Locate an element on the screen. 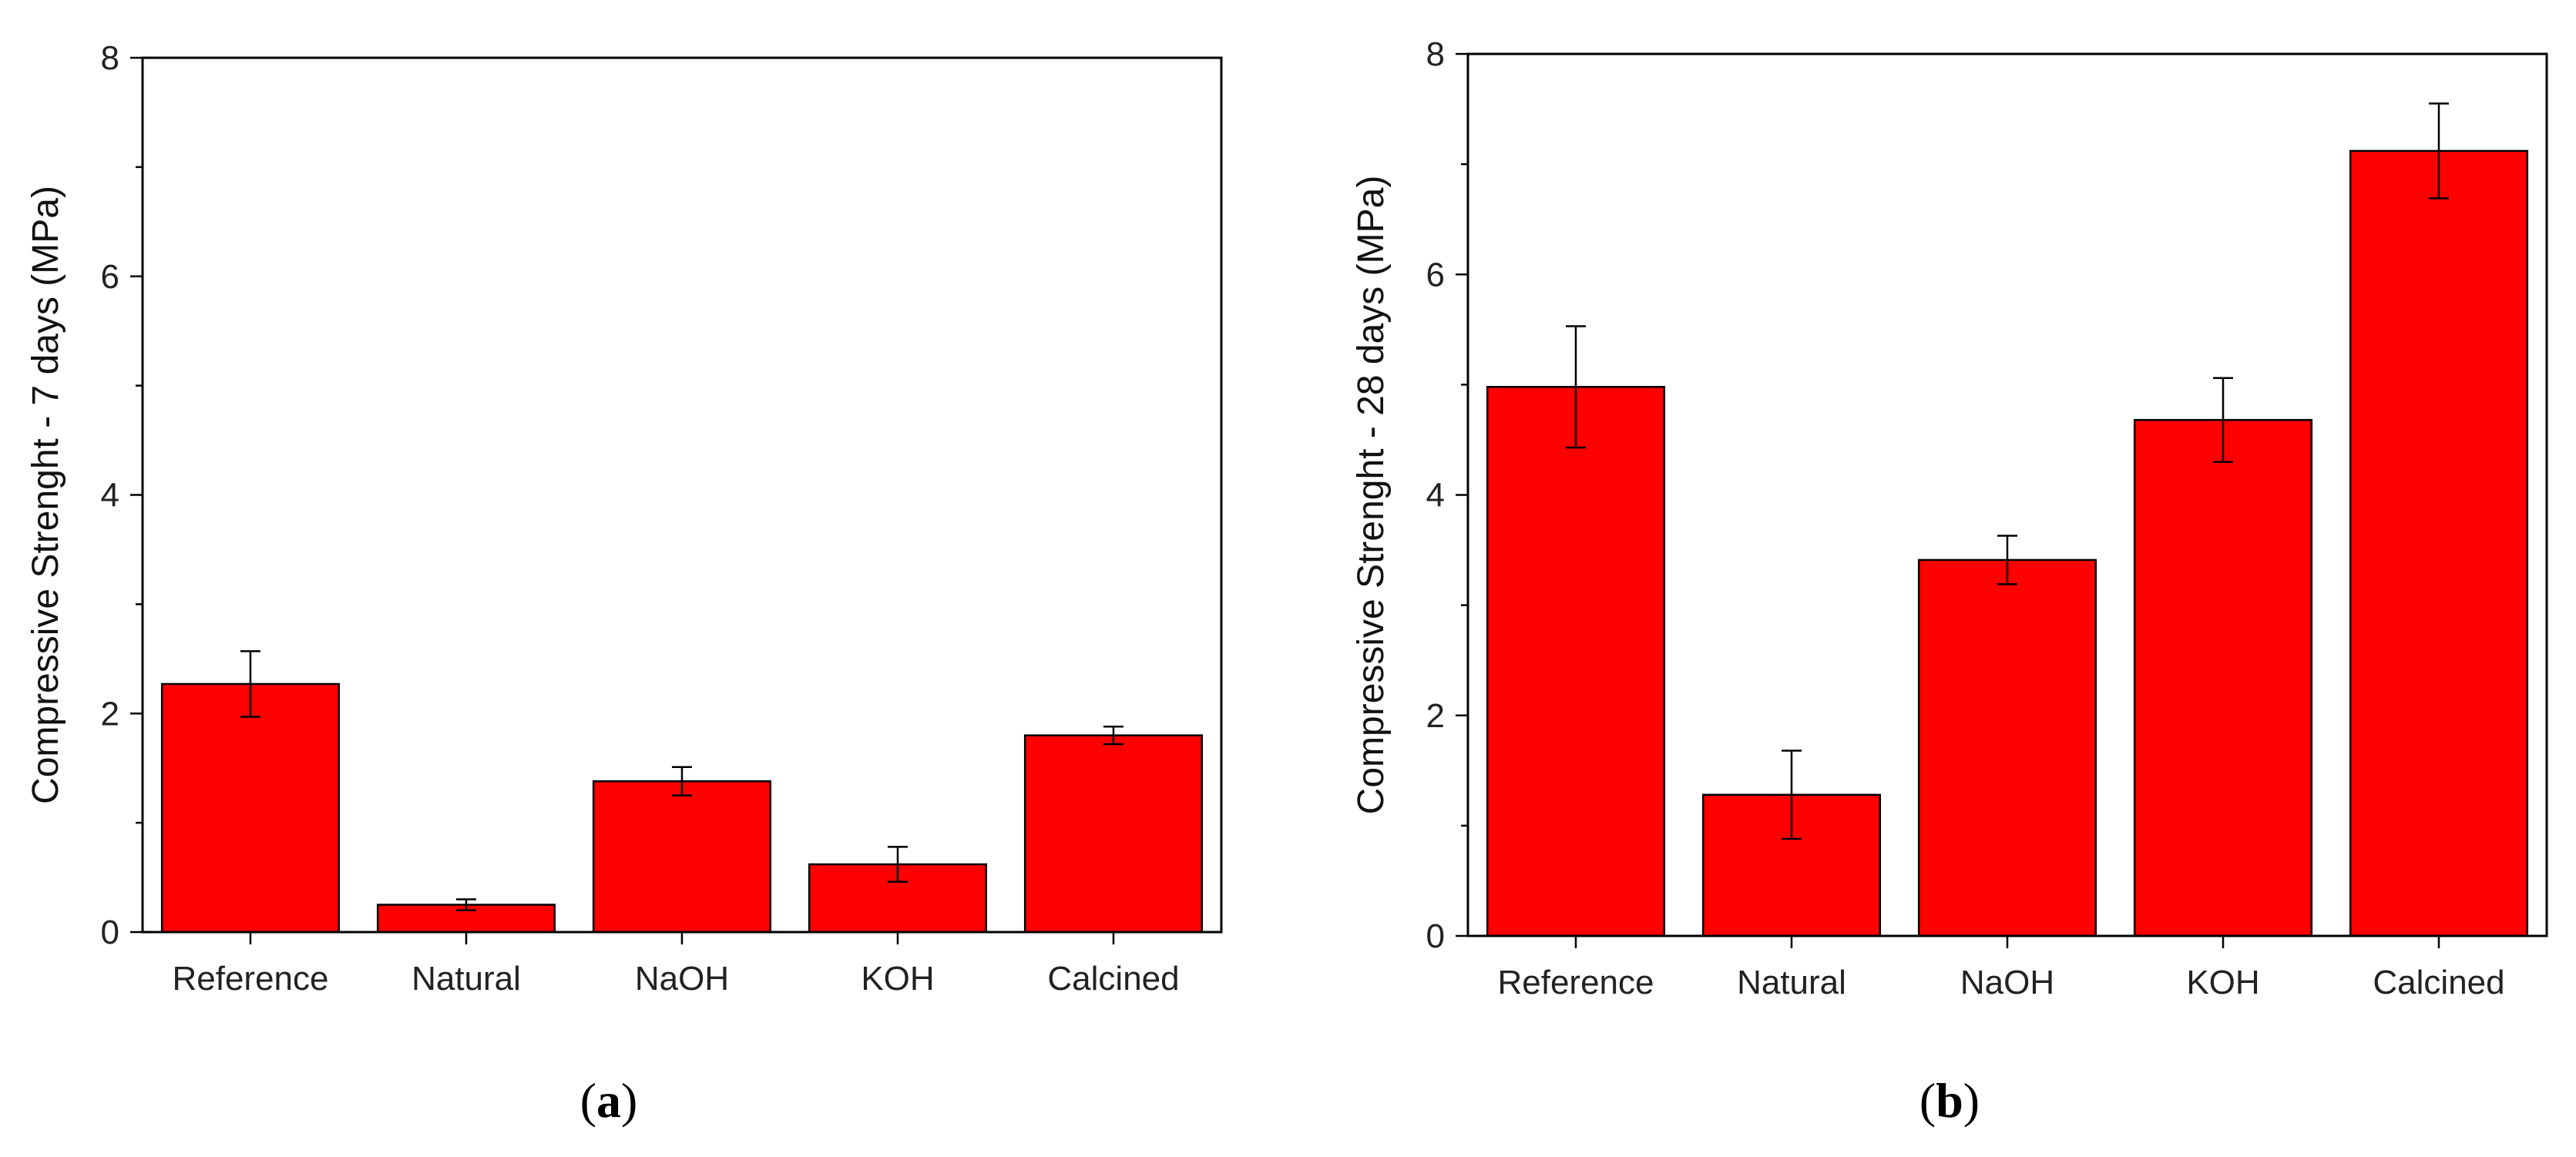 The height and width of the screenshot is (1157, 2576). panel-label-letter: a is located at coordinates (608, 1100).